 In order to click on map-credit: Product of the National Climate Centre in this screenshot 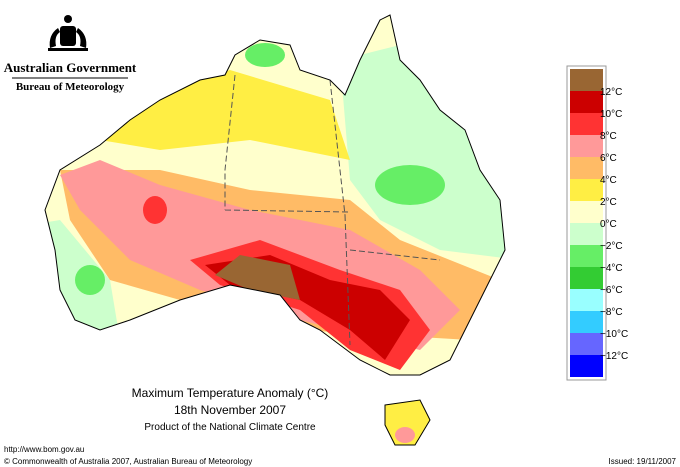, I will do `click(230, 427)`.